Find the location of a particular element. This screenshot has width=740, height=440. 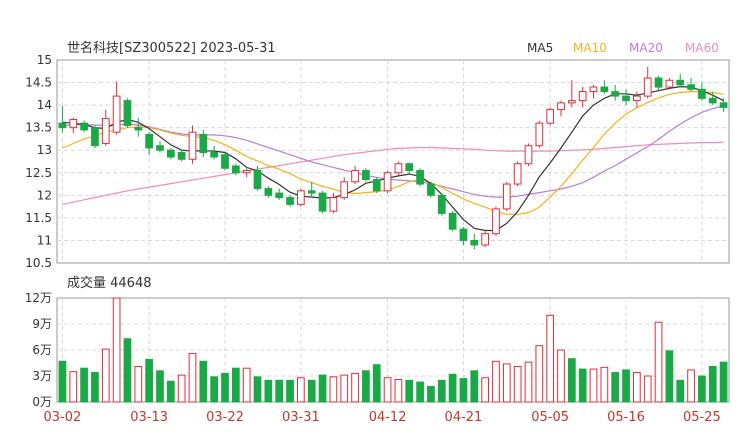

volume-title: 成交量 44648 is located at coordinates (109, 283).